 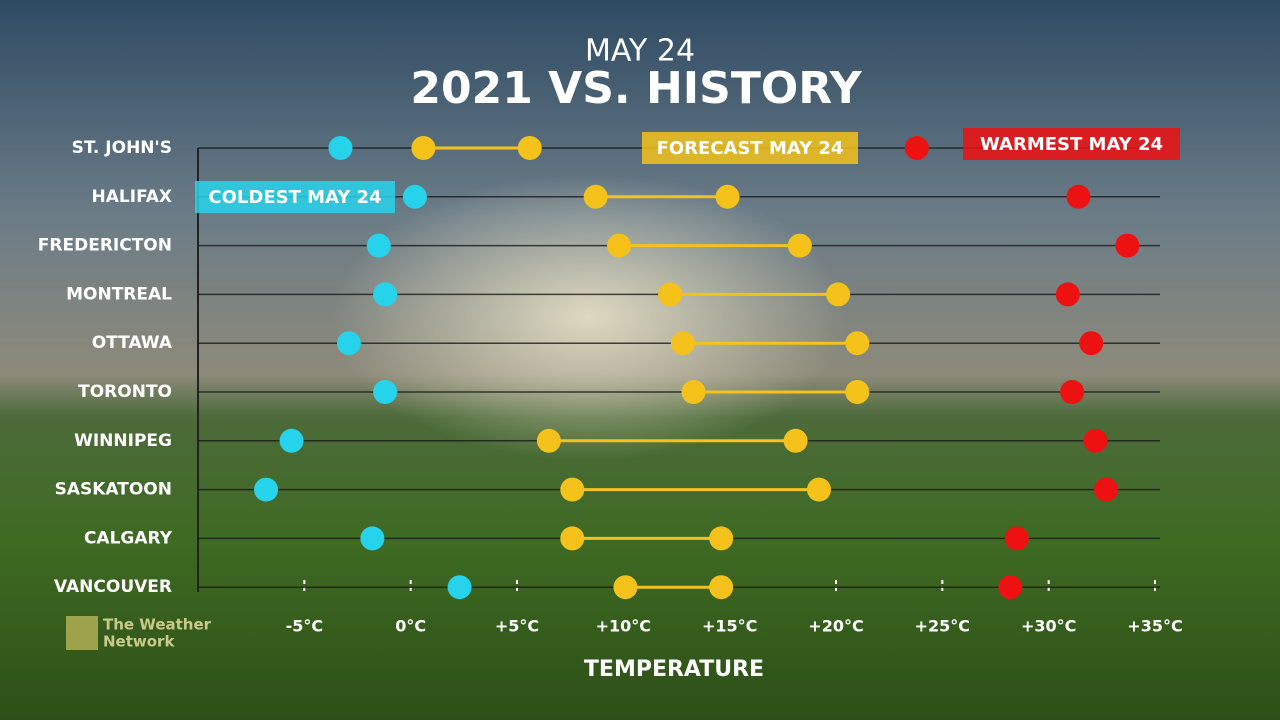 What do you see at coordinates (640, 51) in the screenshot?
I see `subtitle: MAY 24` at bounding box center [640, 51].